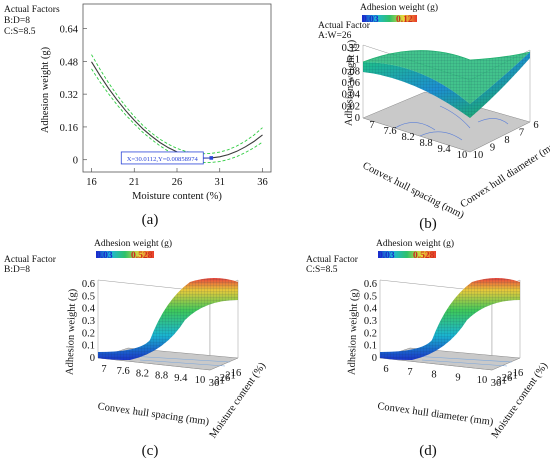 Image resolution: width=550 pixels, height=462 pixels. Describe the element at coordinates (262, 182) in the screenshot. I see `x-tick-label-a: 36` at that location.